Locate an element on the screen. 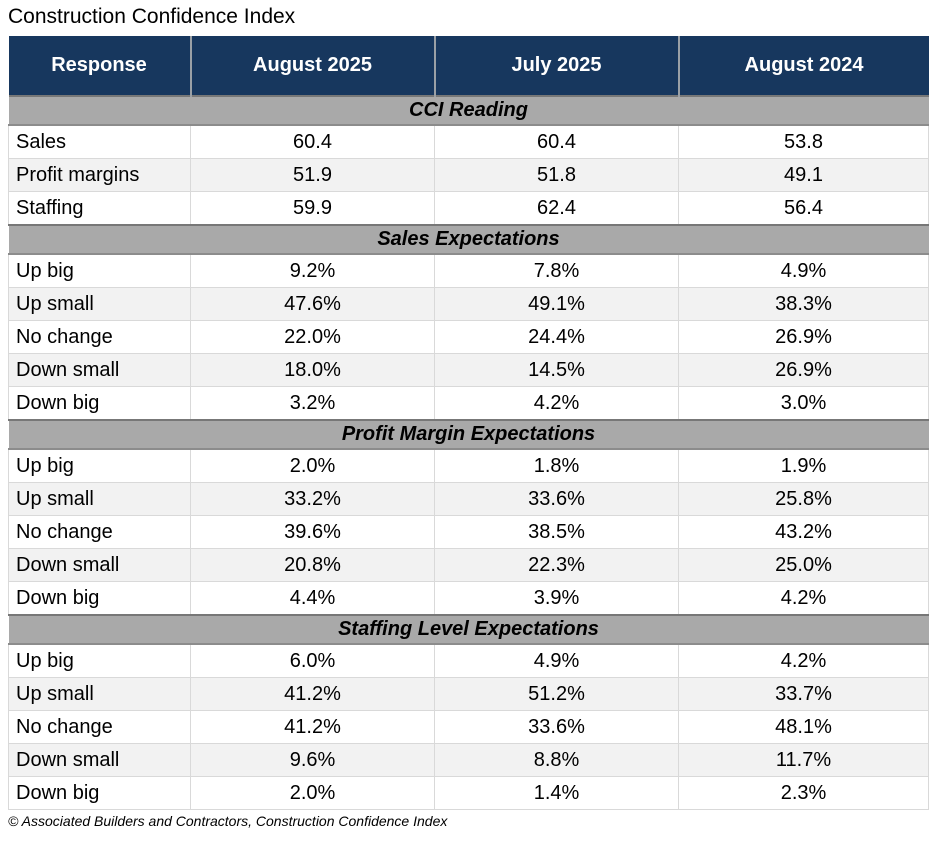  table-row: Up small 33.2% 33.6% 25.8% is located at coordinates (468, 499).